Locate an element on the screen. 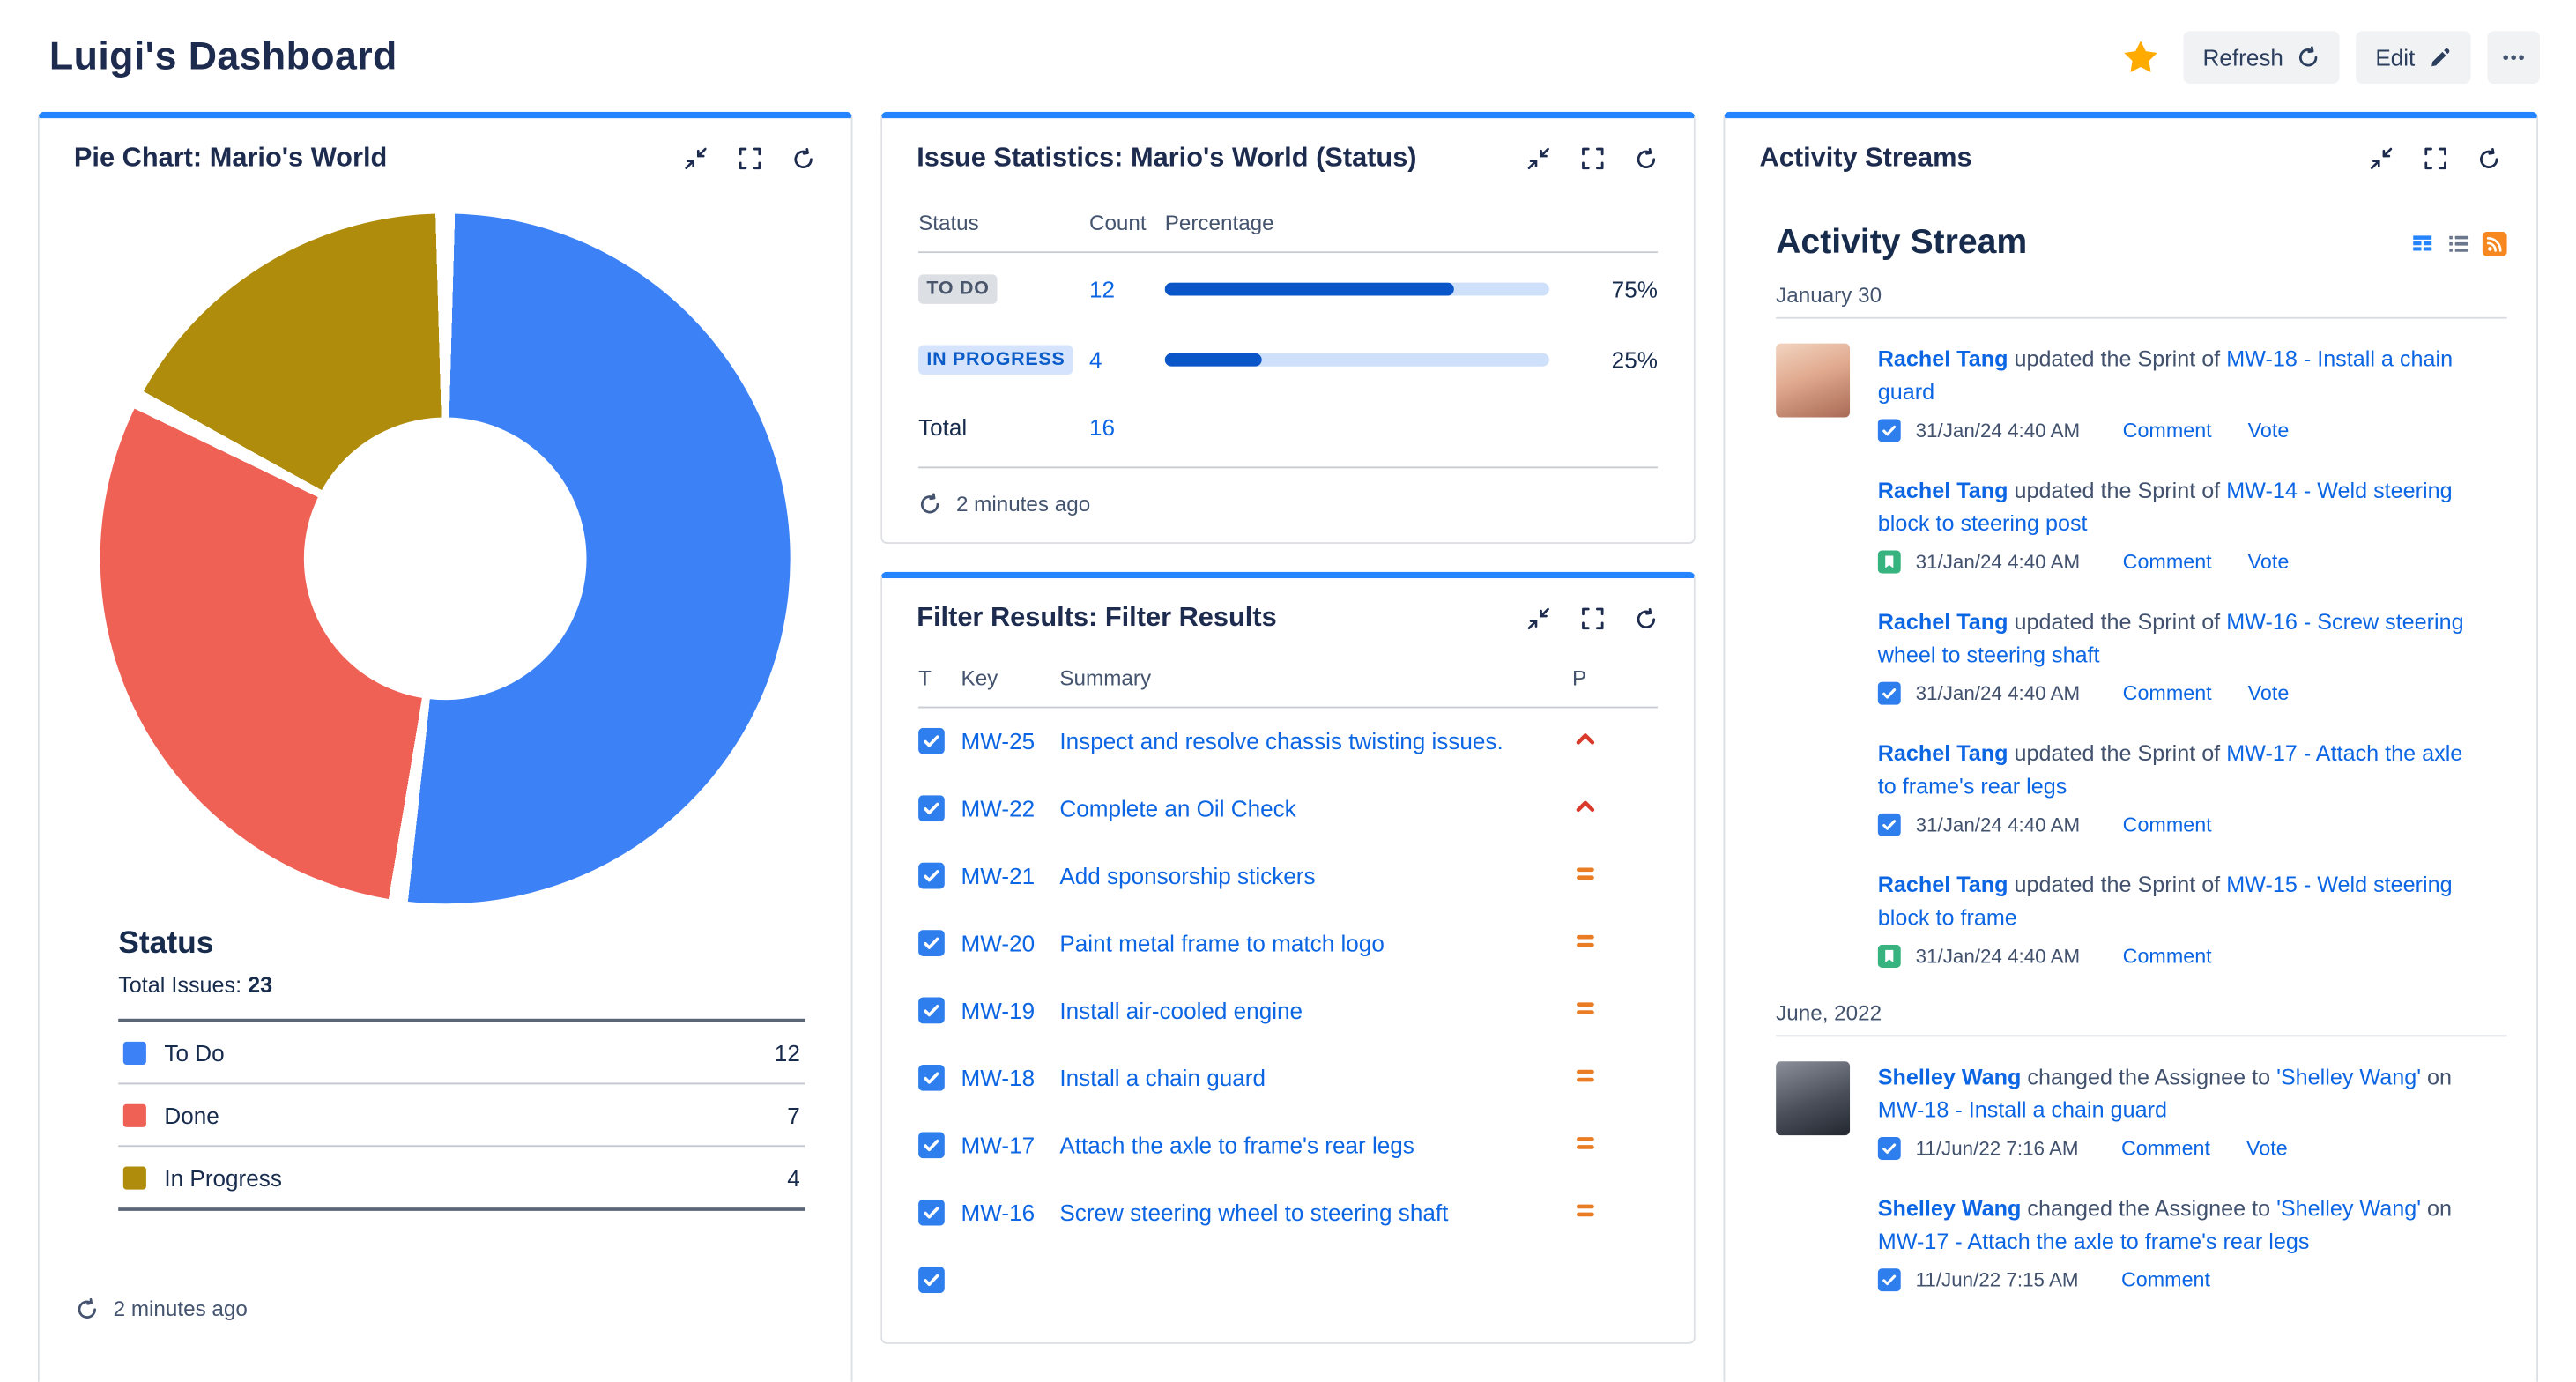  issue-summary-link: Complete an Oil Check is located at coordinates (1177, 808).